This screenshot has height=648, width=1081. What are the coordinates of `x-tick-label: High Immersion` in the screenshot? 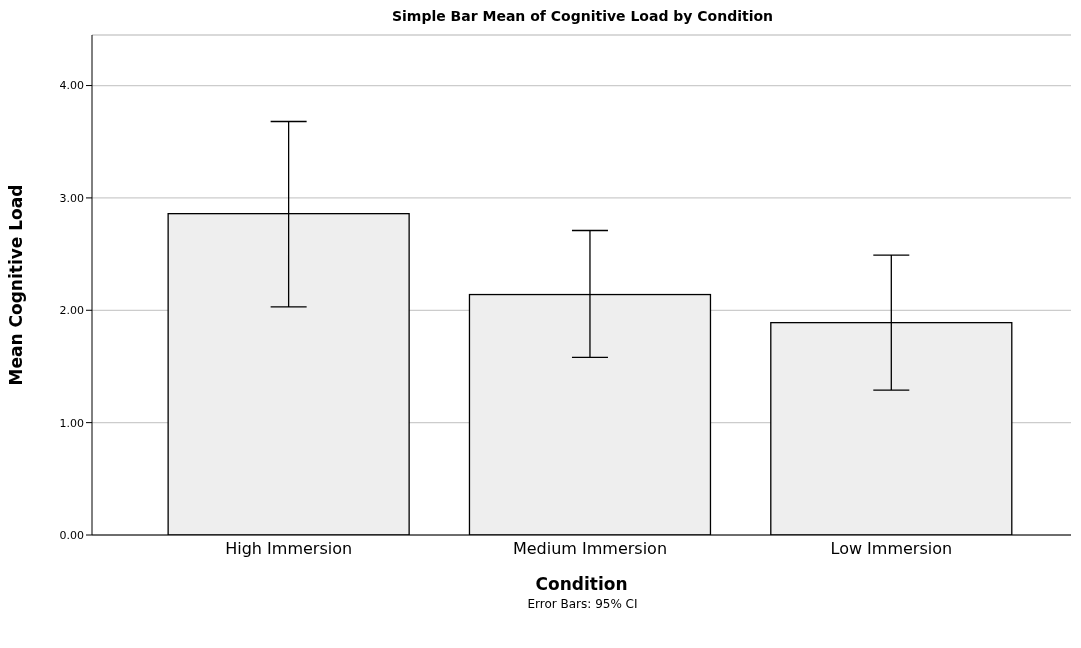 It's located at (289, 549).